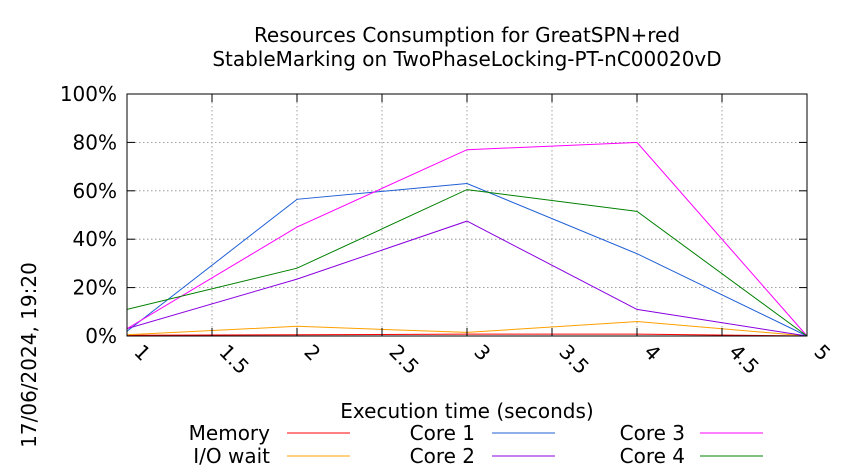 The height and width of the screenshot is (475, 850). What do you see at coordinates (142, 353) in the screenshot?
I see `x-tick-label: 1` at bounding box center [142, 353].